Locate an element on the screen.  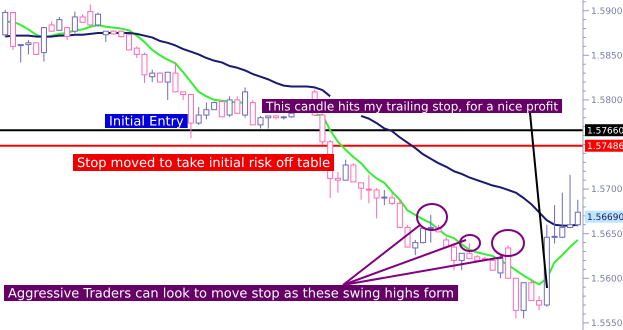
y-tick-label: 1.5850 is located at coordinates (607, 56).